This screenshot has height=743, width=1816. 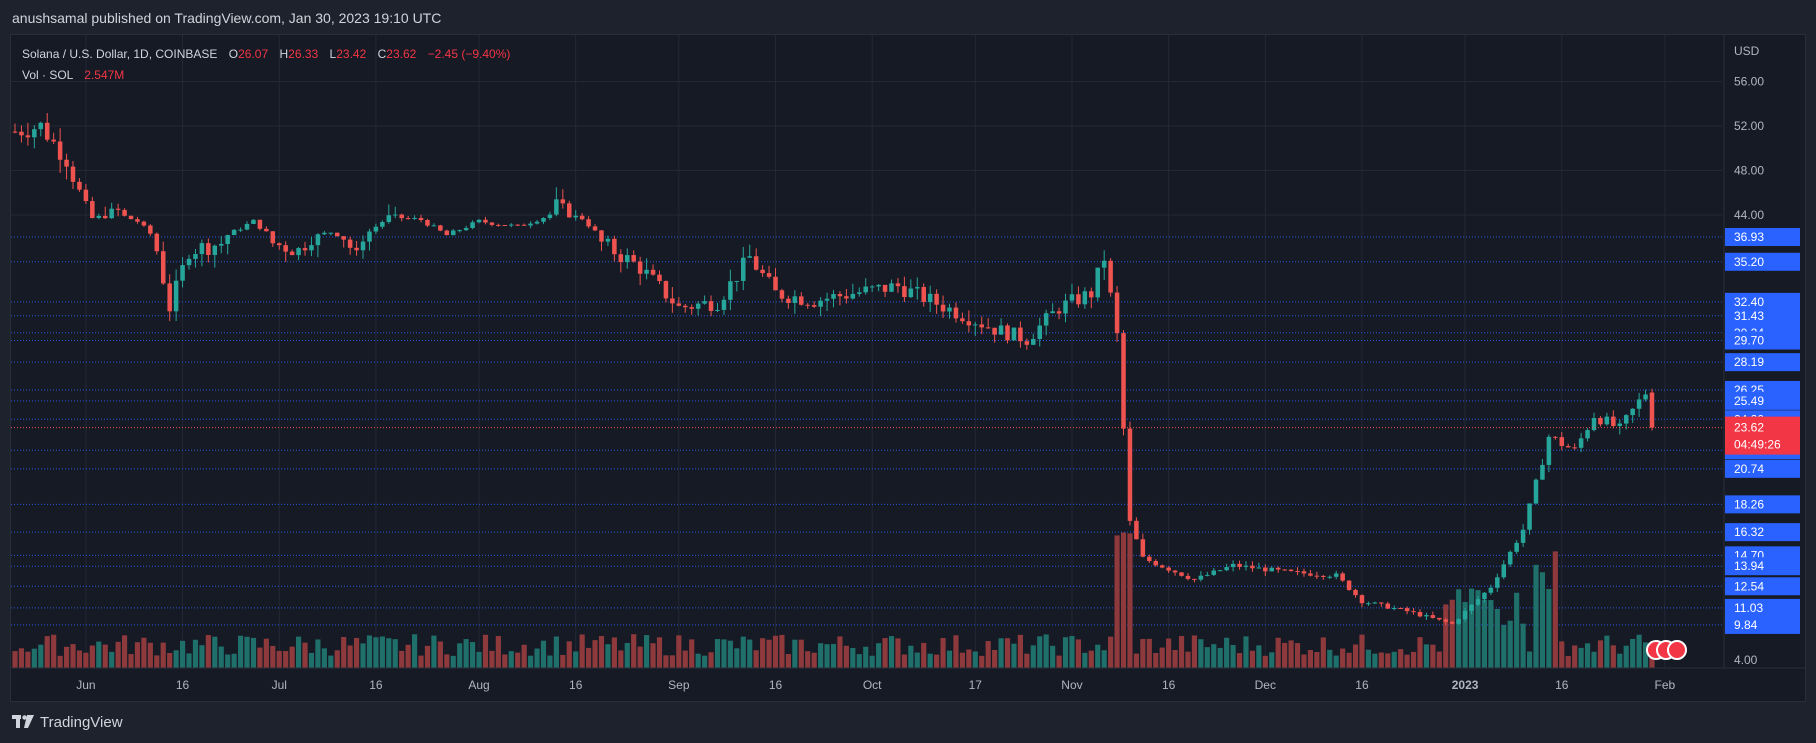 What do you see at coordinates (120, 54) in the screenshot?
I see `legend-symbol: Solana / U.S. Dollar, 1D, COINBASE` at bounding box center [120, 54].